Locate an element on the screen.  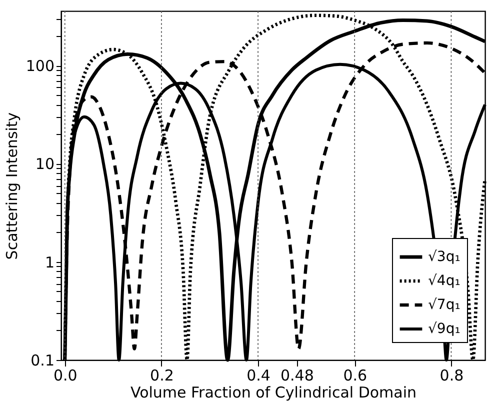
x-tick-label: 0.2 is located at coordinates (162, 375).